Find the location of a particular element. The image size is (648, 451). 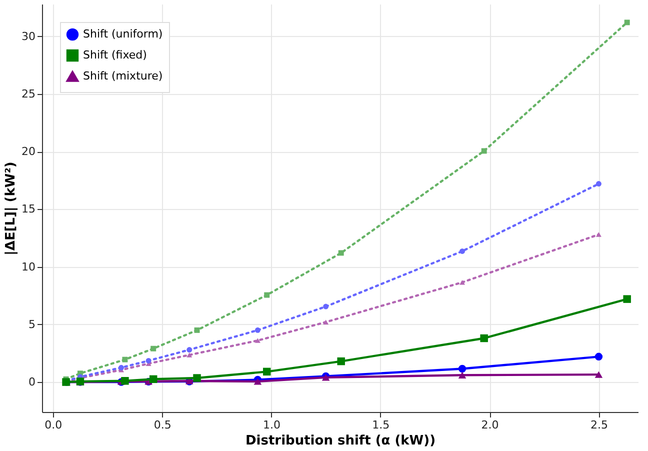

x-tick-label: 1.5 is located at coordinates (381, 425).